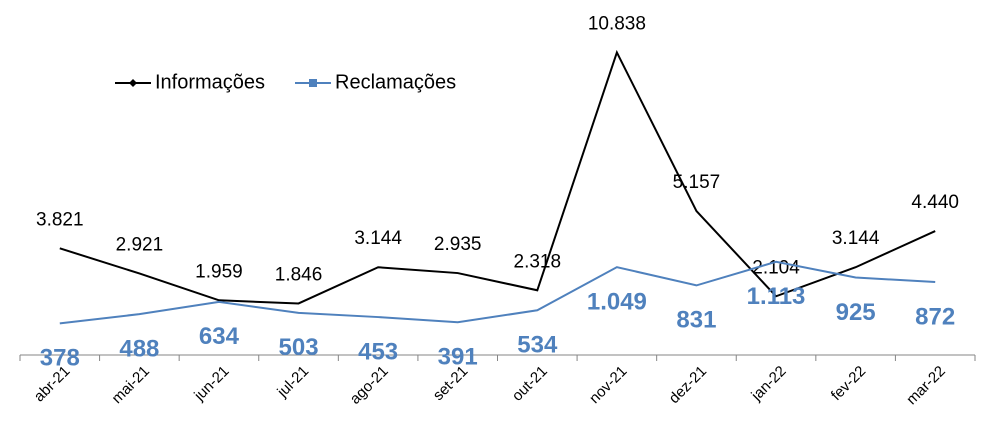  Describe the element at coordinates (538, 261) in the screenshot. I see `data-label: 2.318` at that location.